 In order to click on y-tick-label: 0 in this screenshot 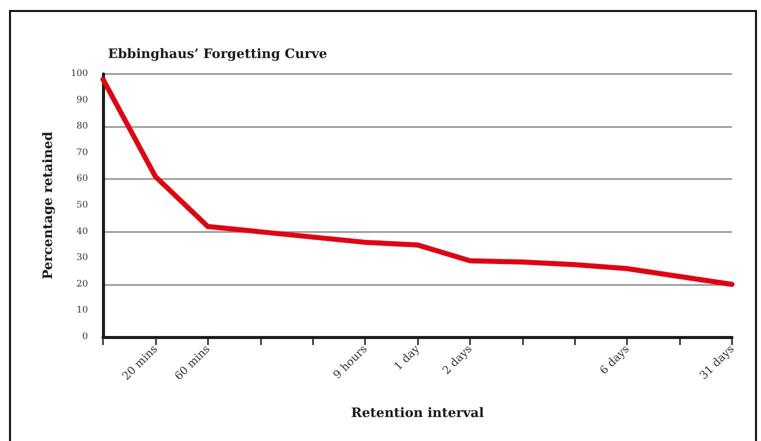, I will do `click(85, 337)`.